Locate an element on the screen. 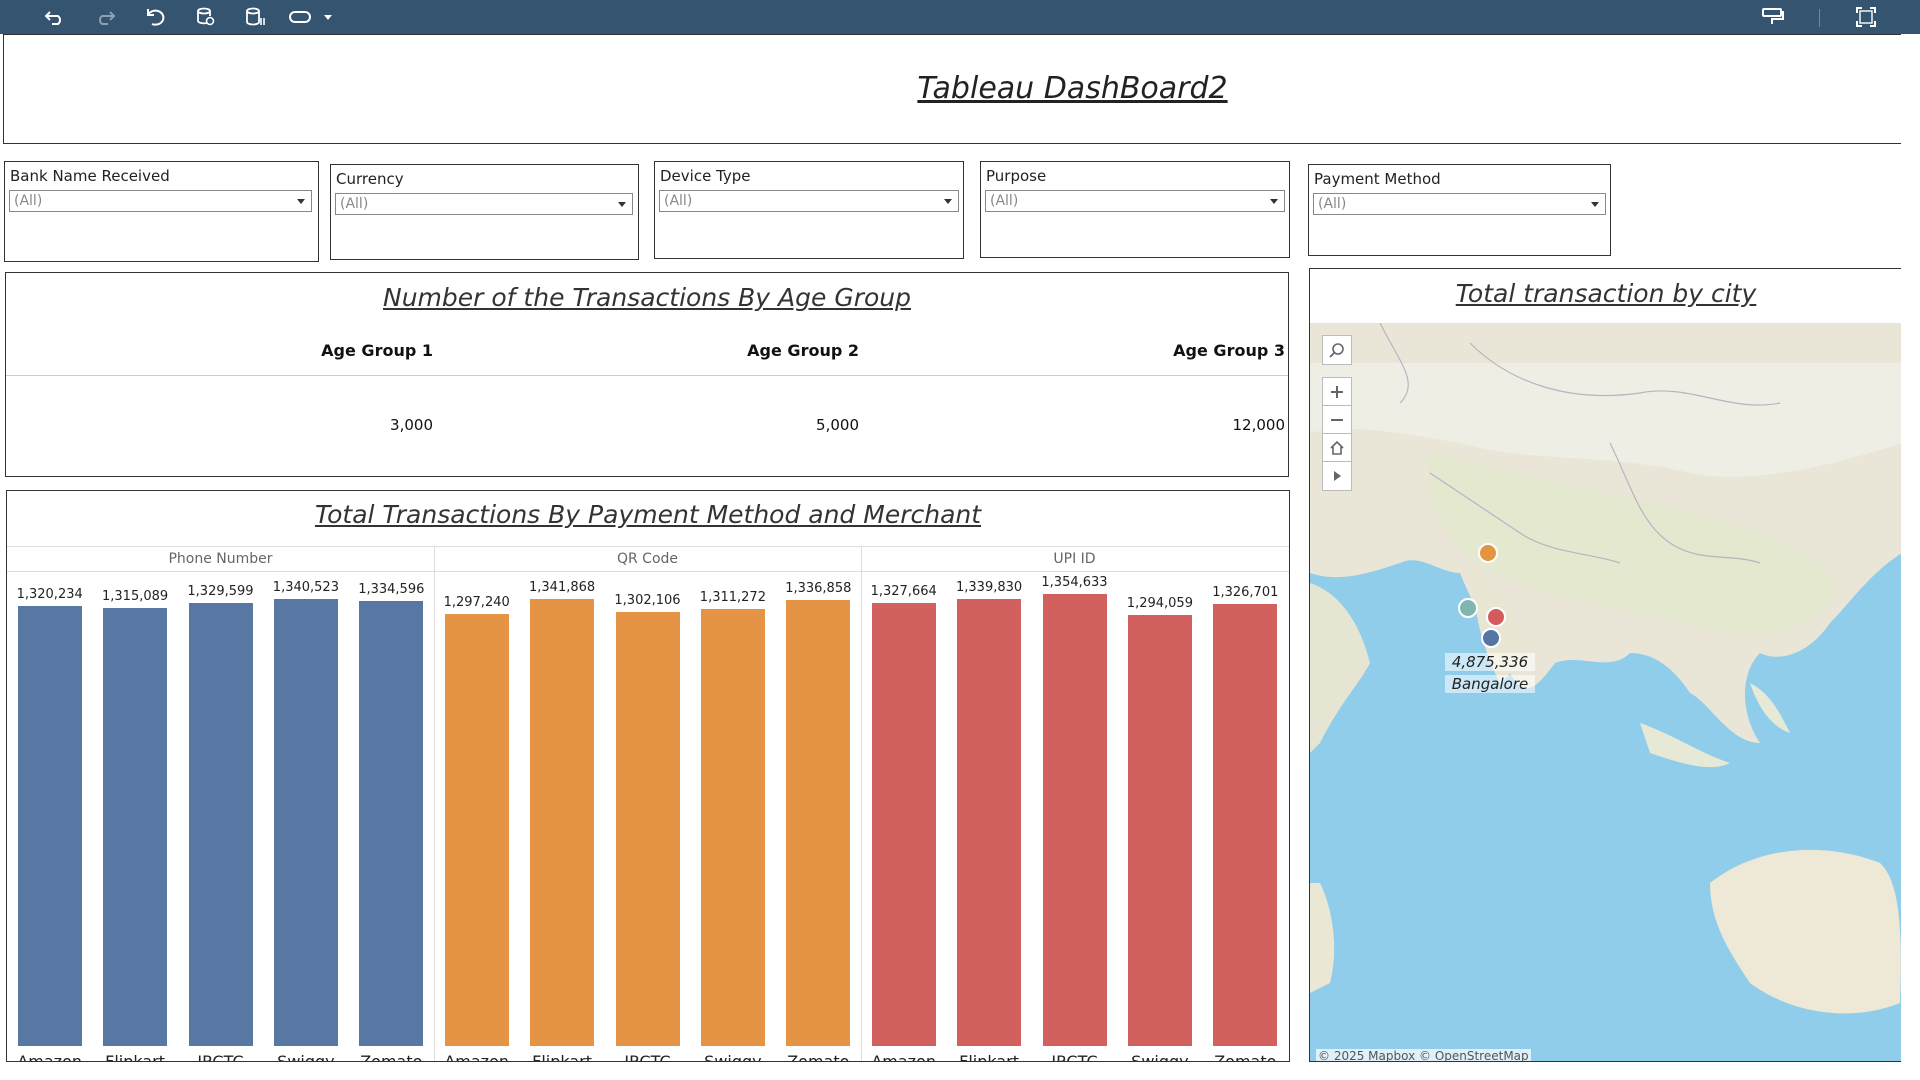 This screenshot has height=1080, width=1920. expand-toolbar-icon is located at coordinates (1337, 476).